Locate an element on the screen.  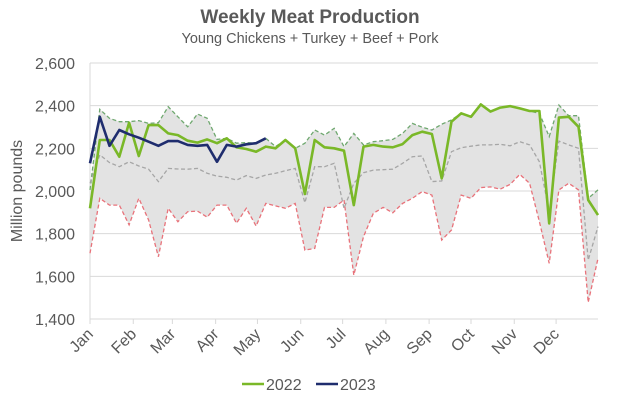
x-tick-label: Sep is located at coordinates (420, 342).